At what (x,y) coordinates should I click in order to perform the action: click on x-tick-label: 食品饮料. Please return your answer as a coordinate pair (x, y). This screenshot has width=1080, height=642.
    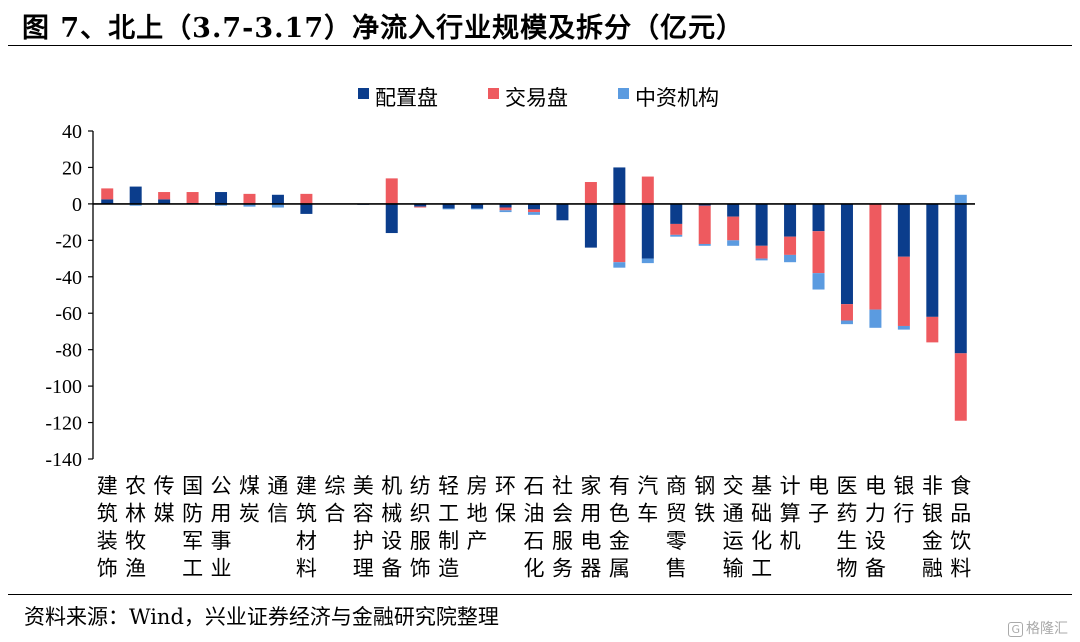
    Looking at the image, I should click on (960, 527).